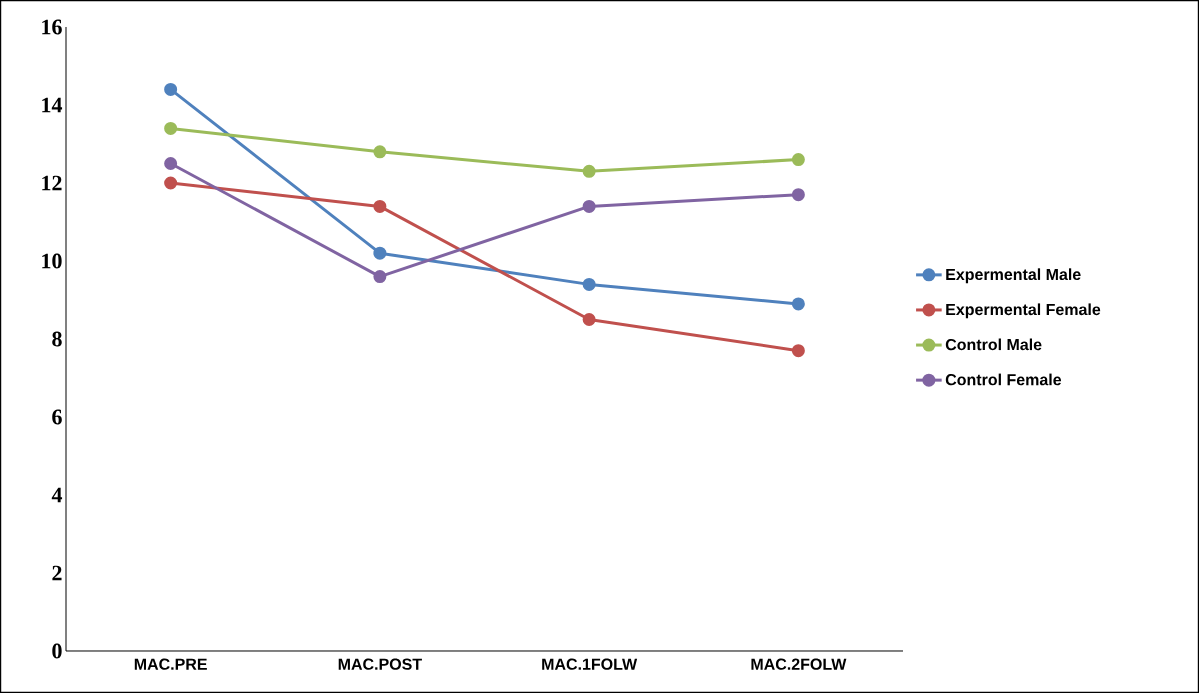  Describe the element at coordinates (57, 417) in the screenshot. I see `y-tick-label: 6` at that location.